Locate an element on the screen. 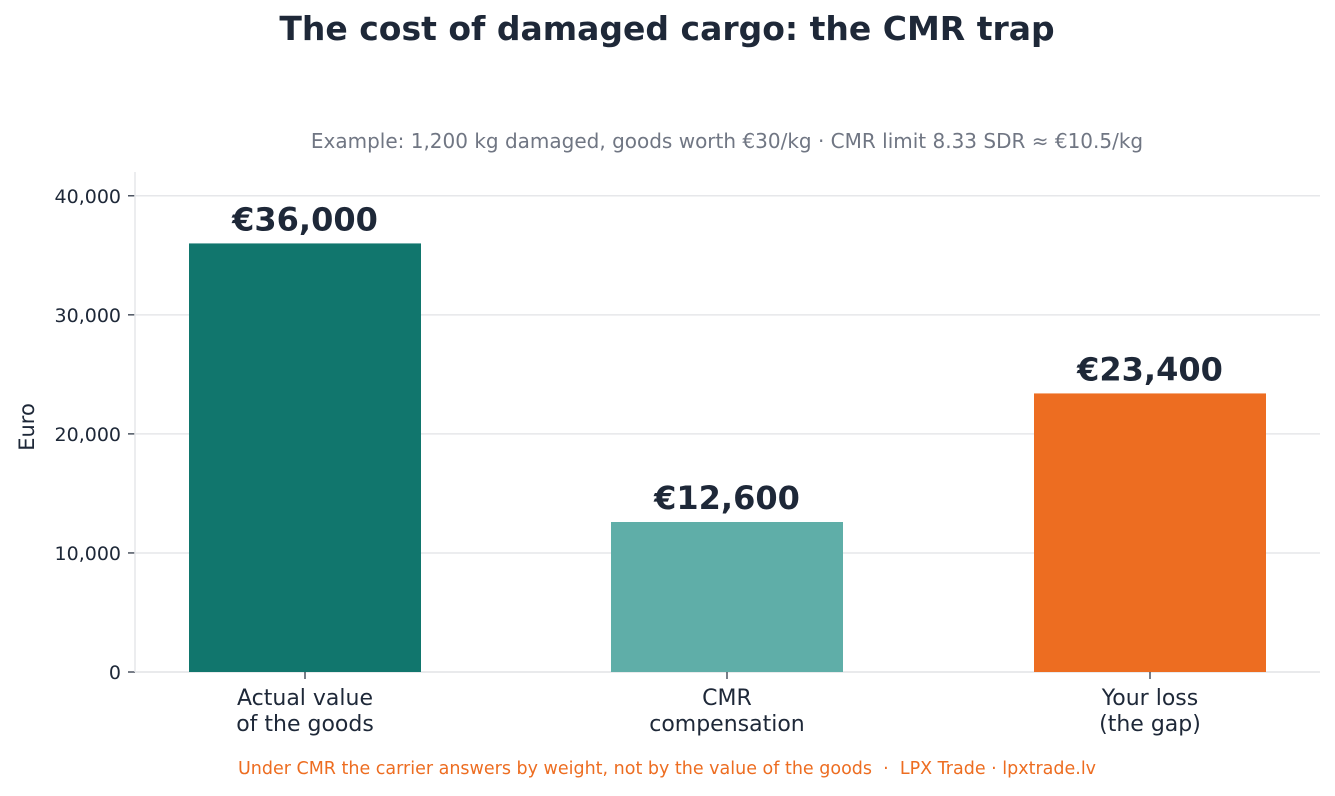  x-tick-label: of the goods is located at coordinates (305, 724).